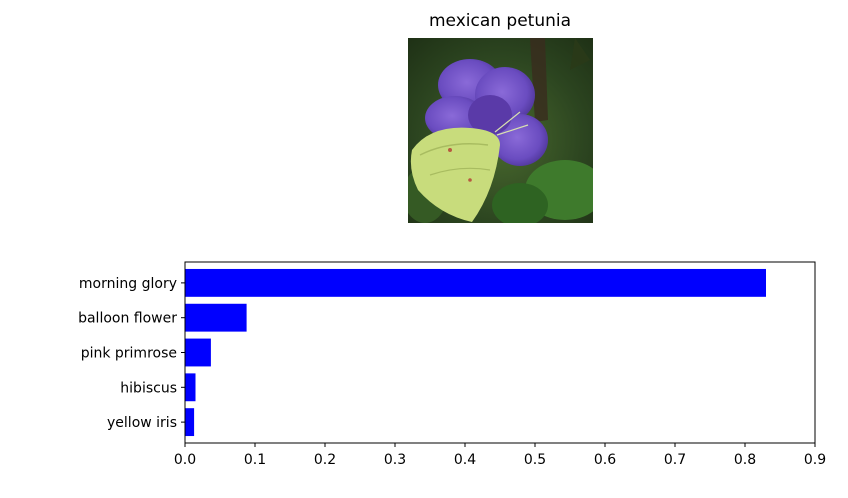  Describe the element at coordinates (745, 460) in the screenshot. I see `x-tick-label: 0.8` at that location.